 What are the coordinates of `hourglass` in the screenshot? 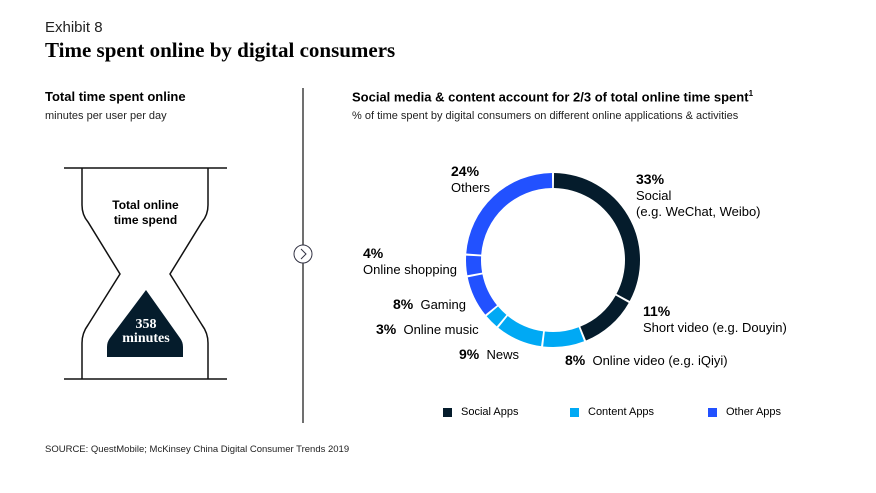 It's located at (145, 273).